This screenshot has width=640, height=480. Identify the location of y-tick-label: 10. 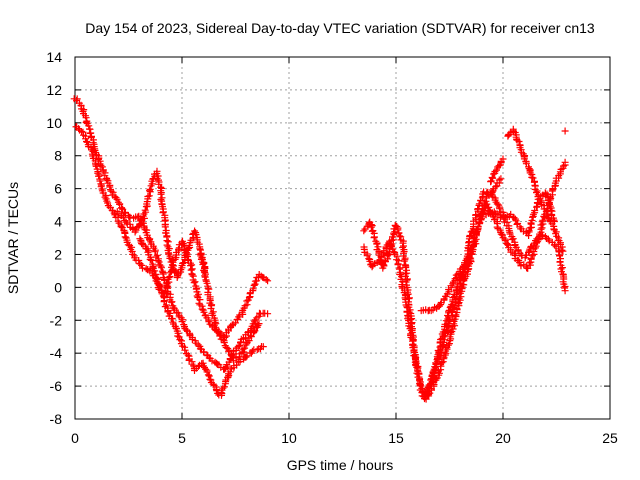
(54, 123).